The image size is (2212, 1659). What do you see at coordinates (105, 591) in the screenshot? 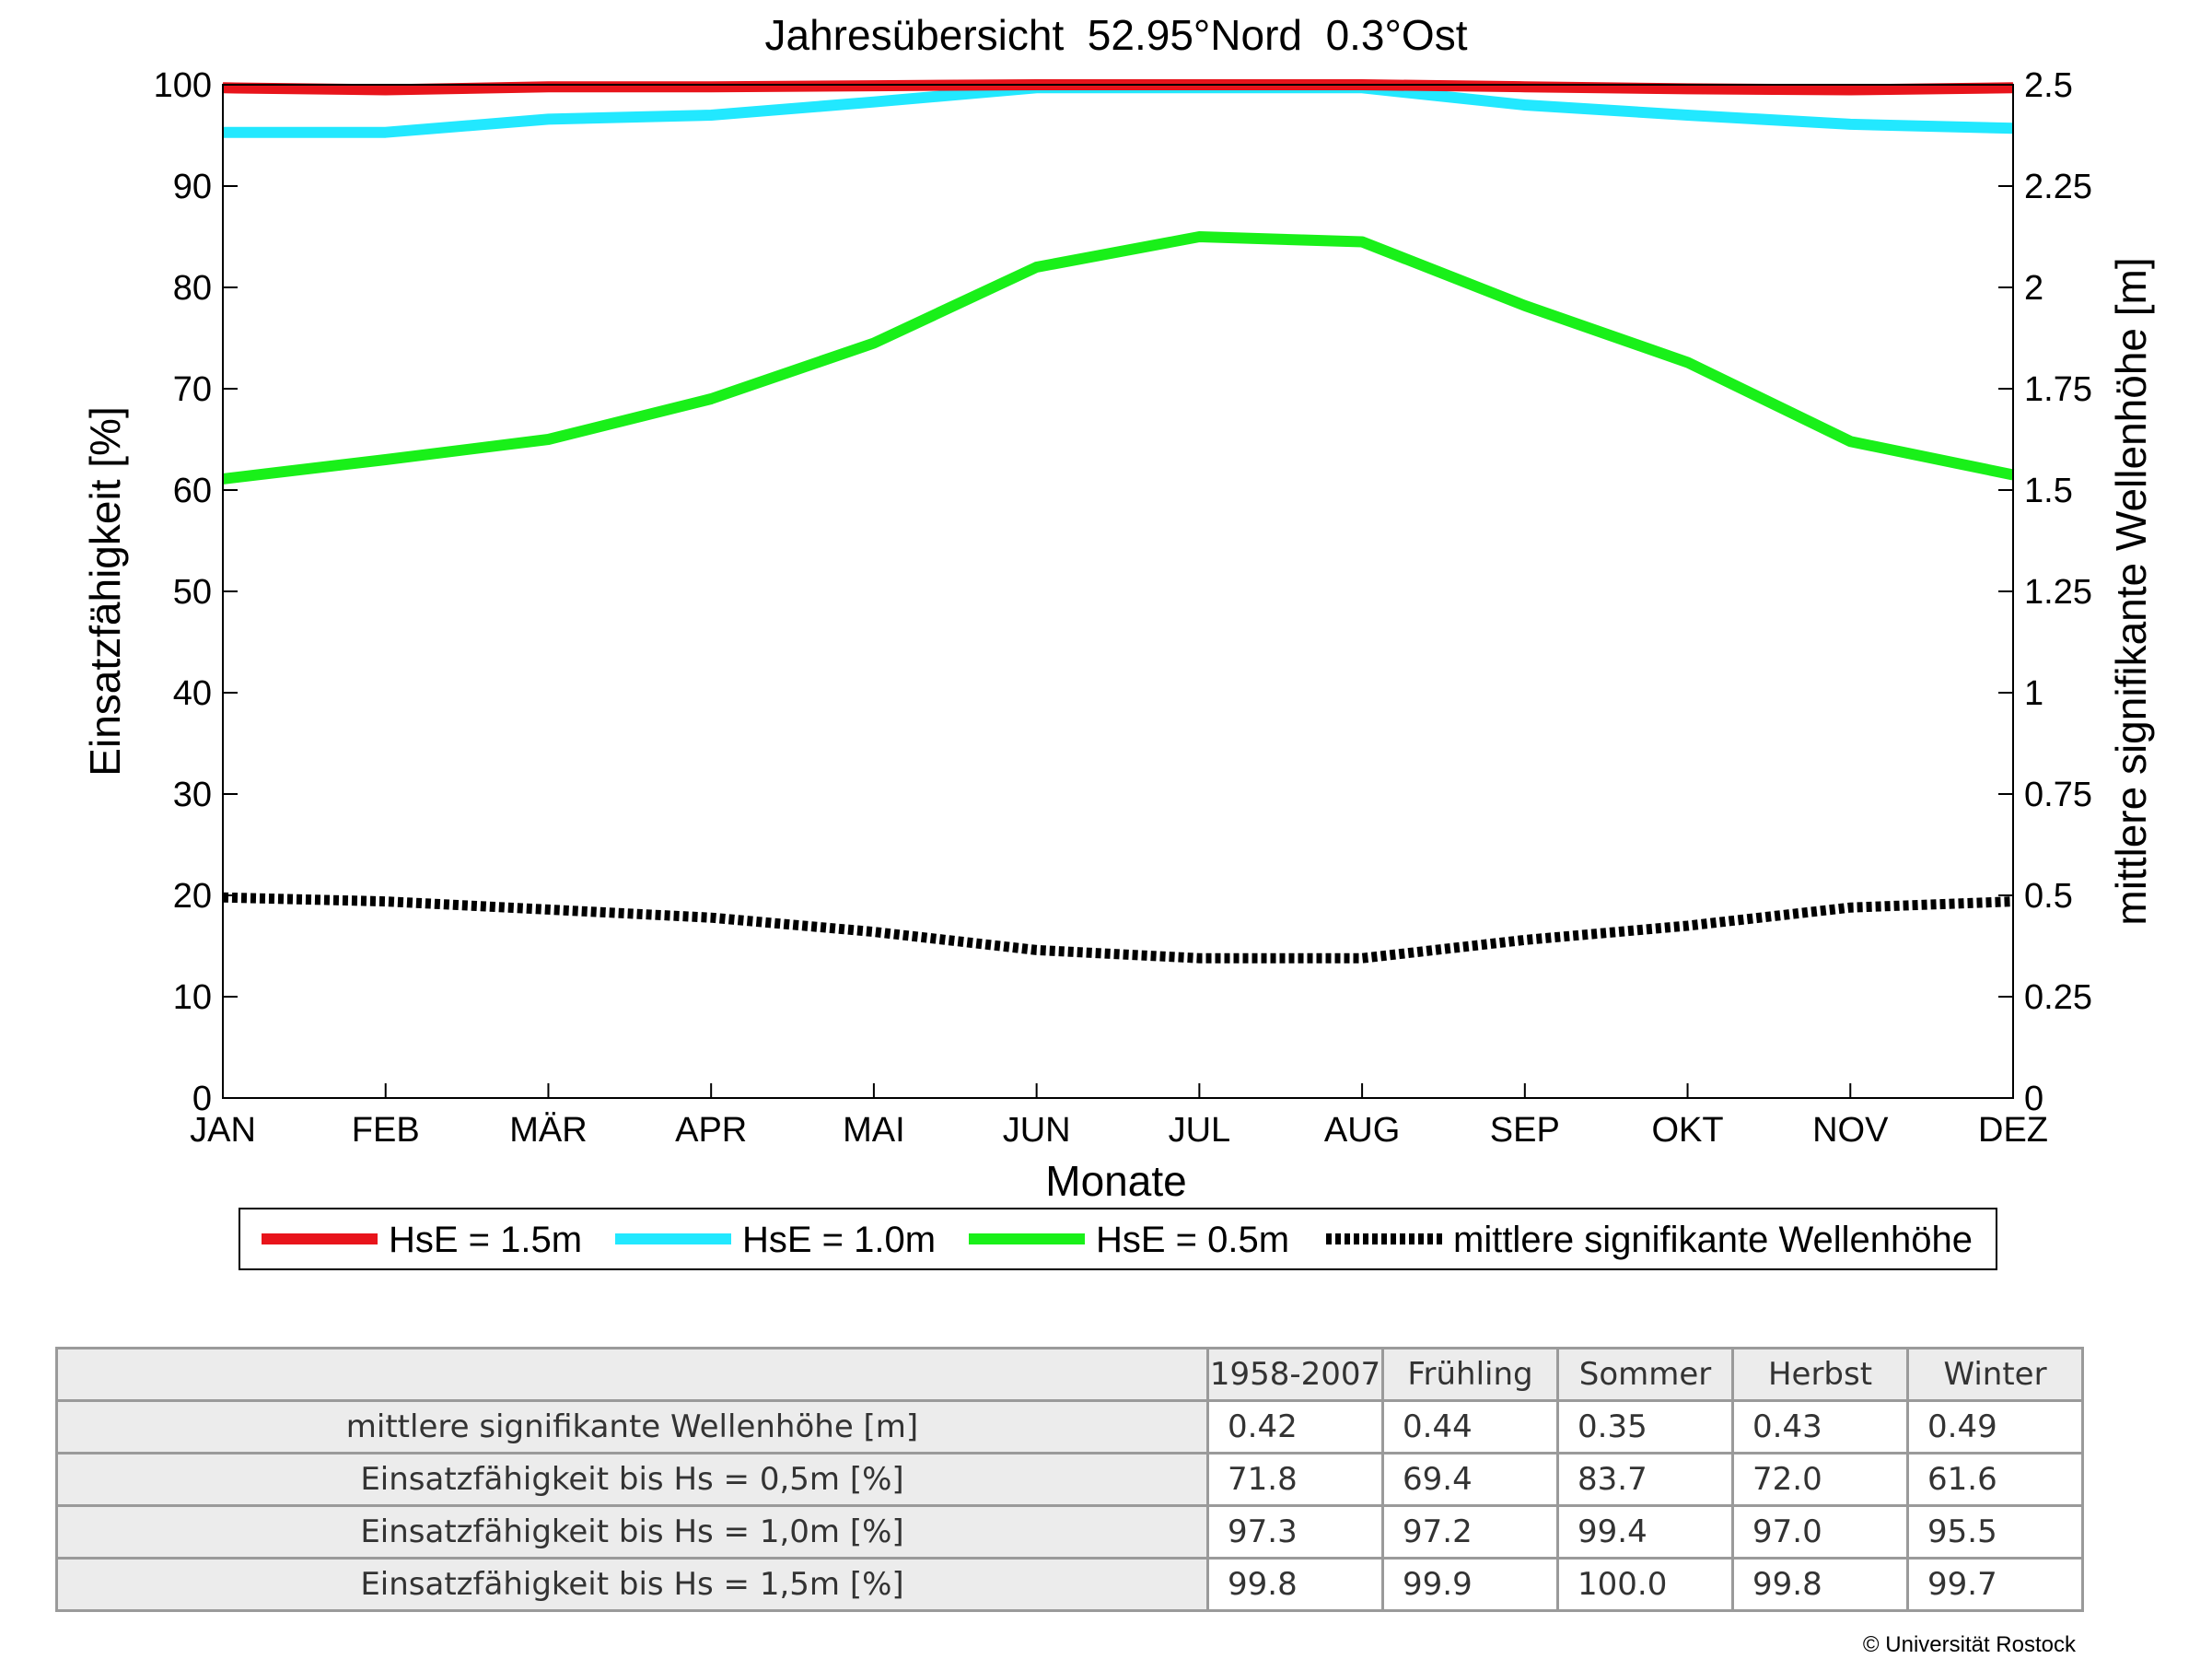
I see `y-axis-label: Einsatzfähigkeit [%]` at bounding box center [105, 591].